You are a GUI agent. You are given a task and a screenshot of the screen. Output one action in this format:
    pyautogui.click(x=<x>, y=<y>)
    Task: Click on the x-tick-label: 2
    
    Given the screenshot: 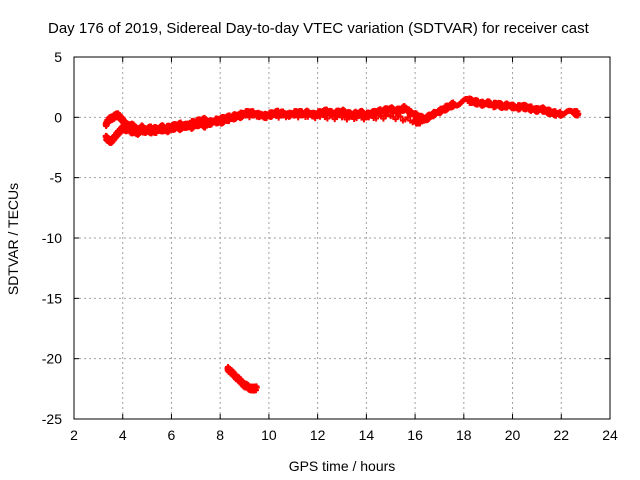 What is the action you would take?
    pyautogui.click(x=74, y=435)
    